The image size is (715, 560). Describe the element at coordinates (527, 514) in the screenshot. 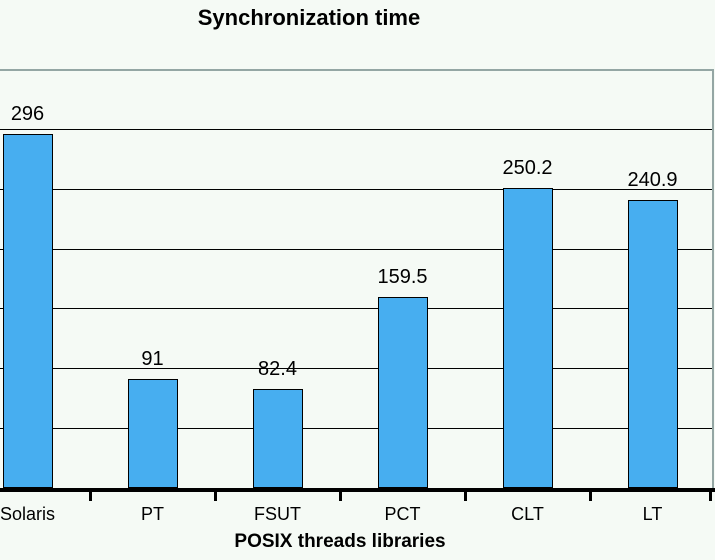

I see `category-label: CLT` at that location.